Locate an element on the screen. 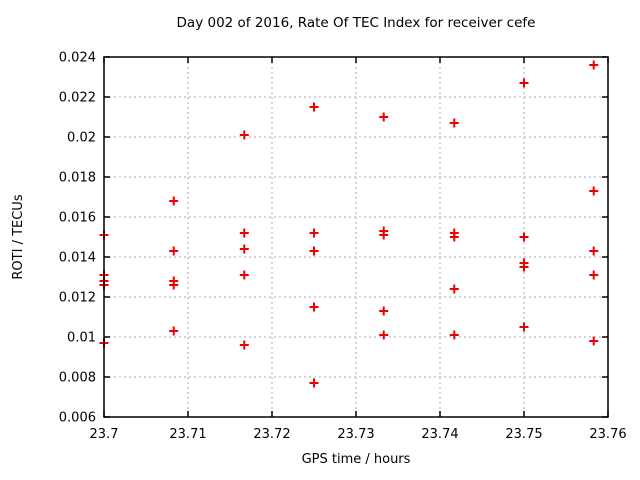  y-tick-label: 0.008 is located at coordinates (77, 378).